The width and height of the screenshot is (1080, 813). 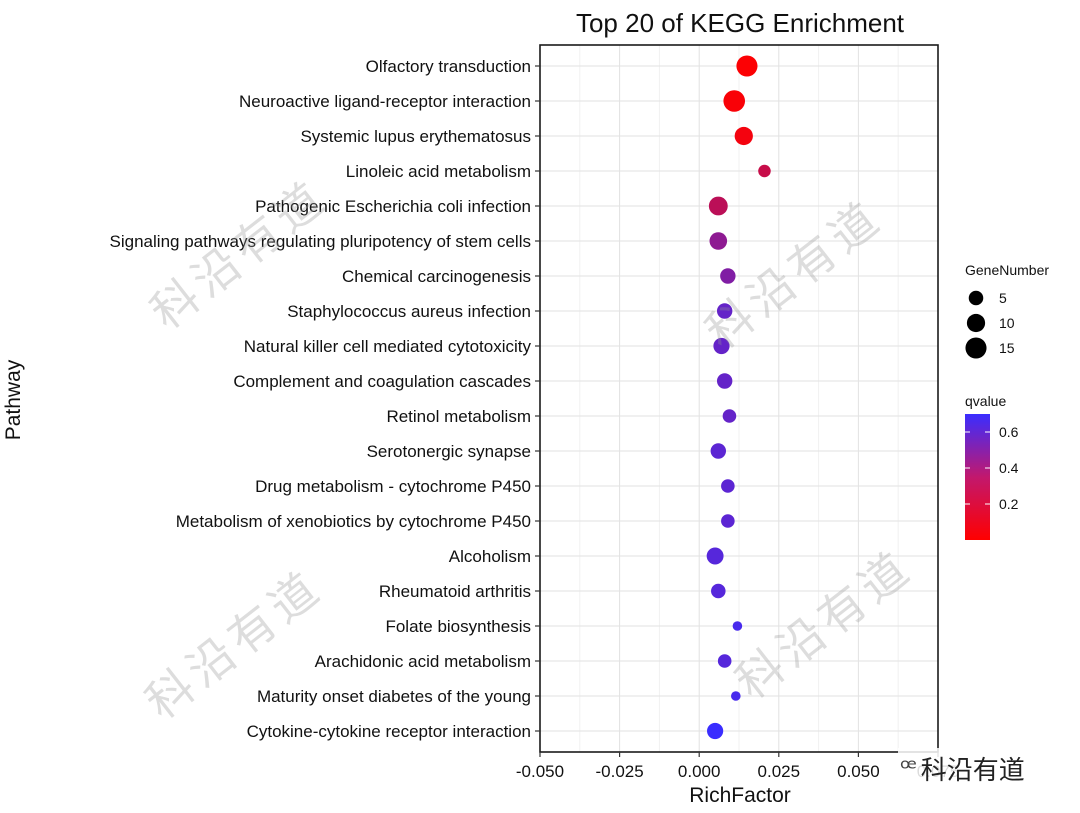 What do you see at coordinates (740, 23) in the screenshot?
I see `chart-title: Top 20 of KEGG Enrichment` at bounding box center [740, 23].